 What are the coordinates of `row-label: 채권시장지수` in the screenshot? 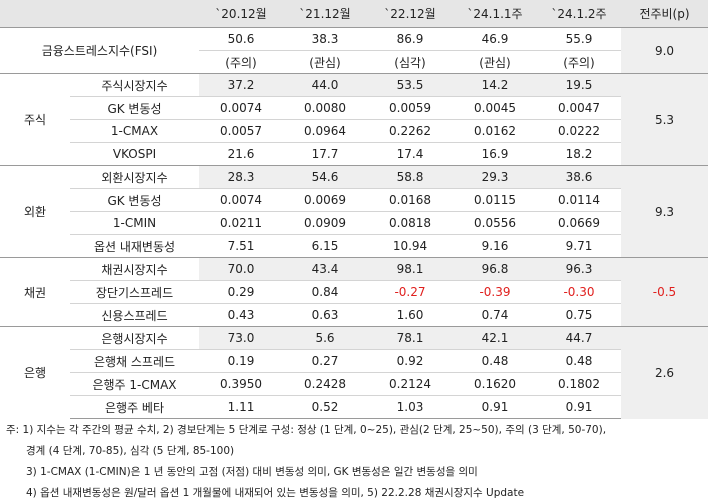 It's located at (134, 269).